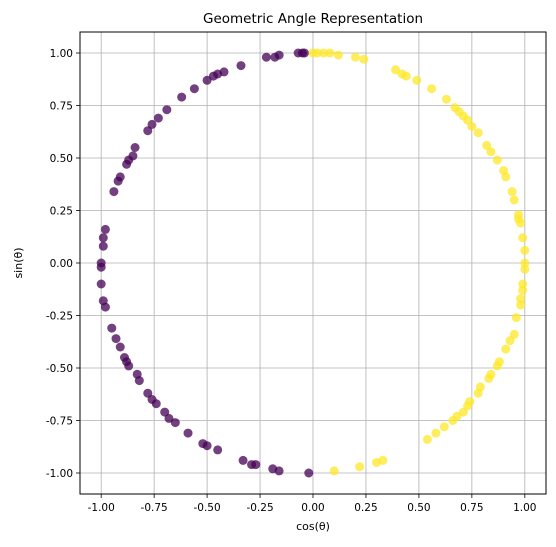  Describe the element at coordinates (61, 159) in the screenshot. I see `y-tick-label: 0.50` at that location.